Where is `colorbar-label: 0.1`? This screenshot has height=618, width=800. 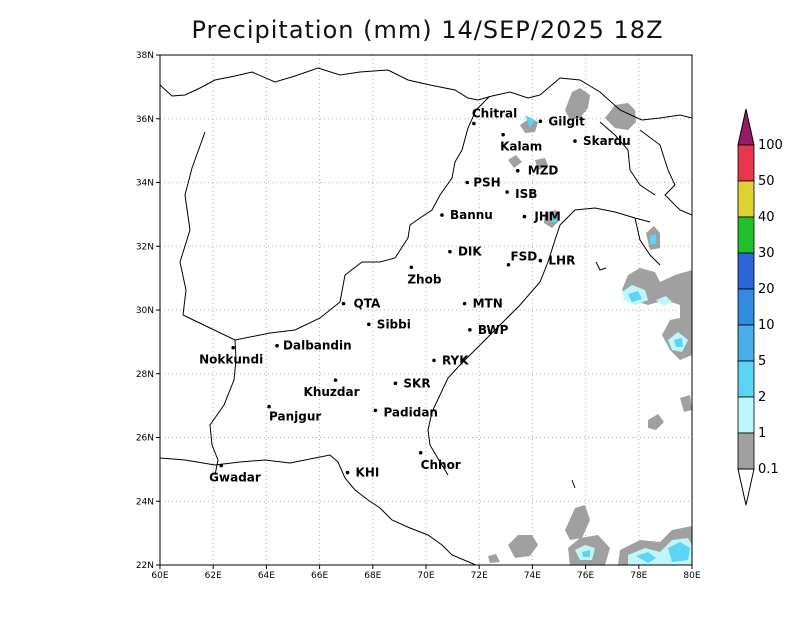 colorbar-label: 0.1 is located at coordinates (768, 469).